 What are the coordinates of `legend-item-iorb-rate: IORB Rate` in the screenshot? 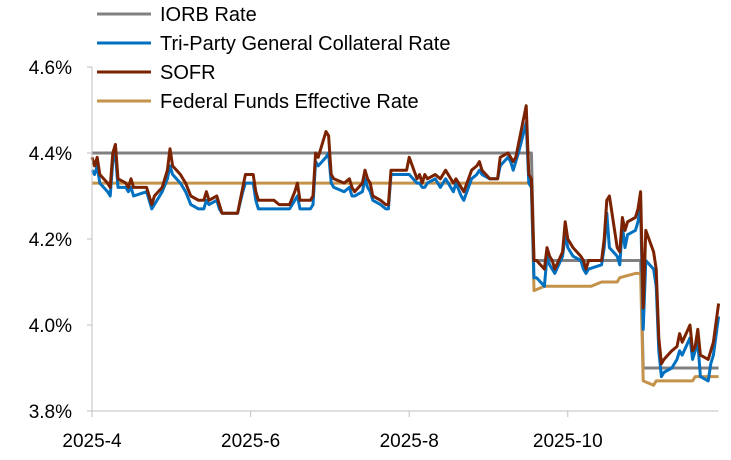 It's located at (177, 15).